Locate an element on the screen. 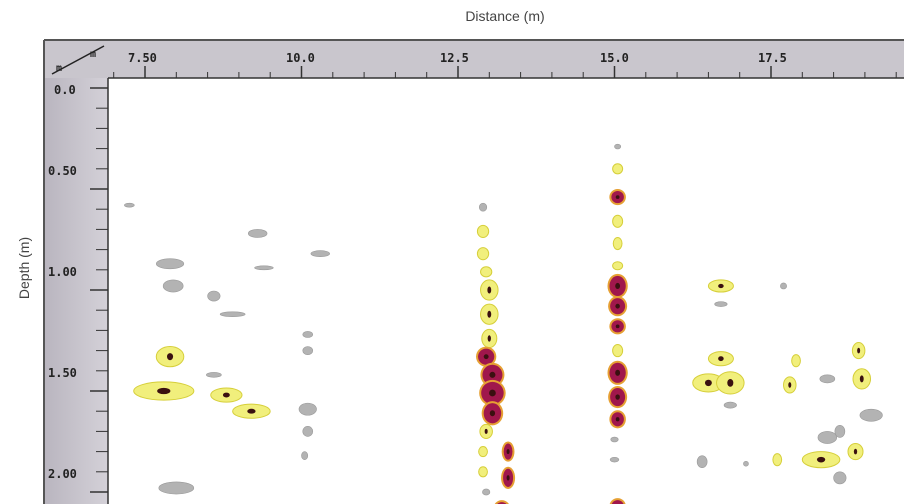 The width and height of the screenshot is (904, 504). y-tick-label: 2.00 is located at coordinates (62, 474).